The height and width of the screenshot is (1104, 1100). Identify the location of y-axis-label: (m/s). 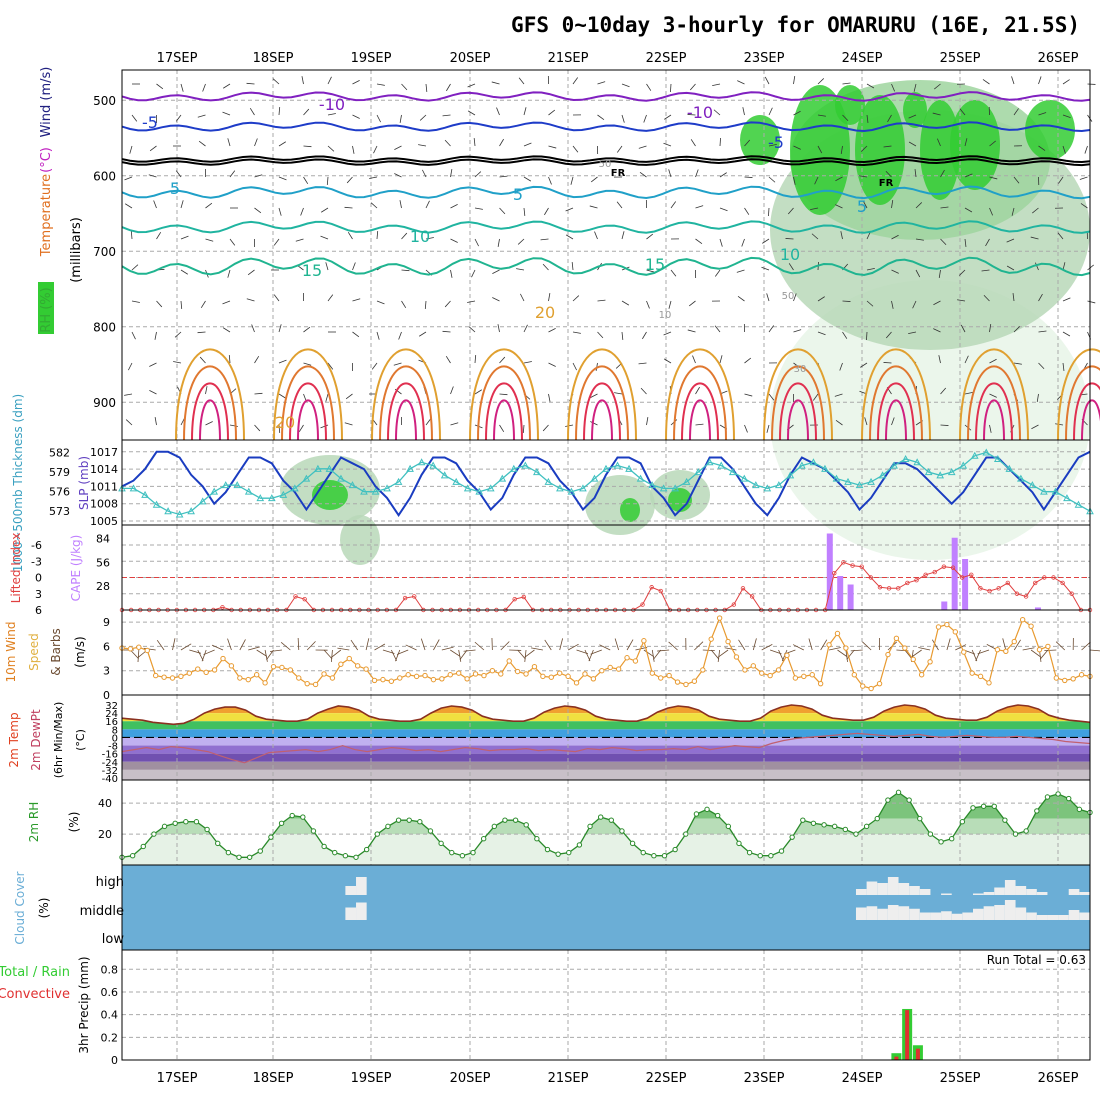
(80, 651).